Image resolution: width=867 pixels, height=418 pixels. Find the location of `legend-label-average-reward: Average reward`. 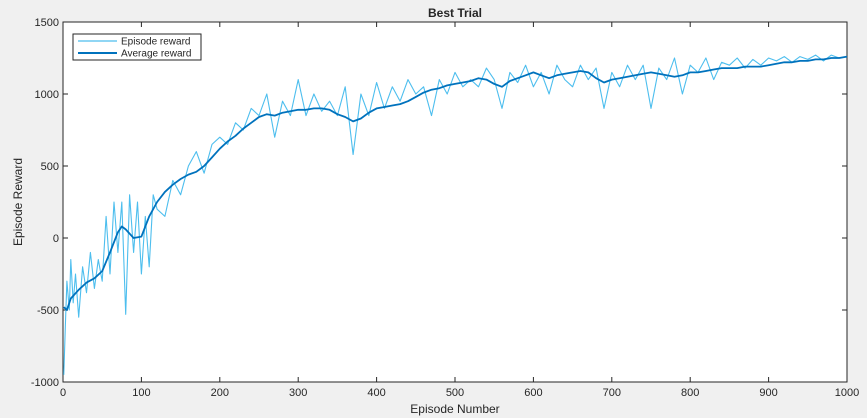

legend-label-average-reward: Average reward is located at coordinates (156, 54).